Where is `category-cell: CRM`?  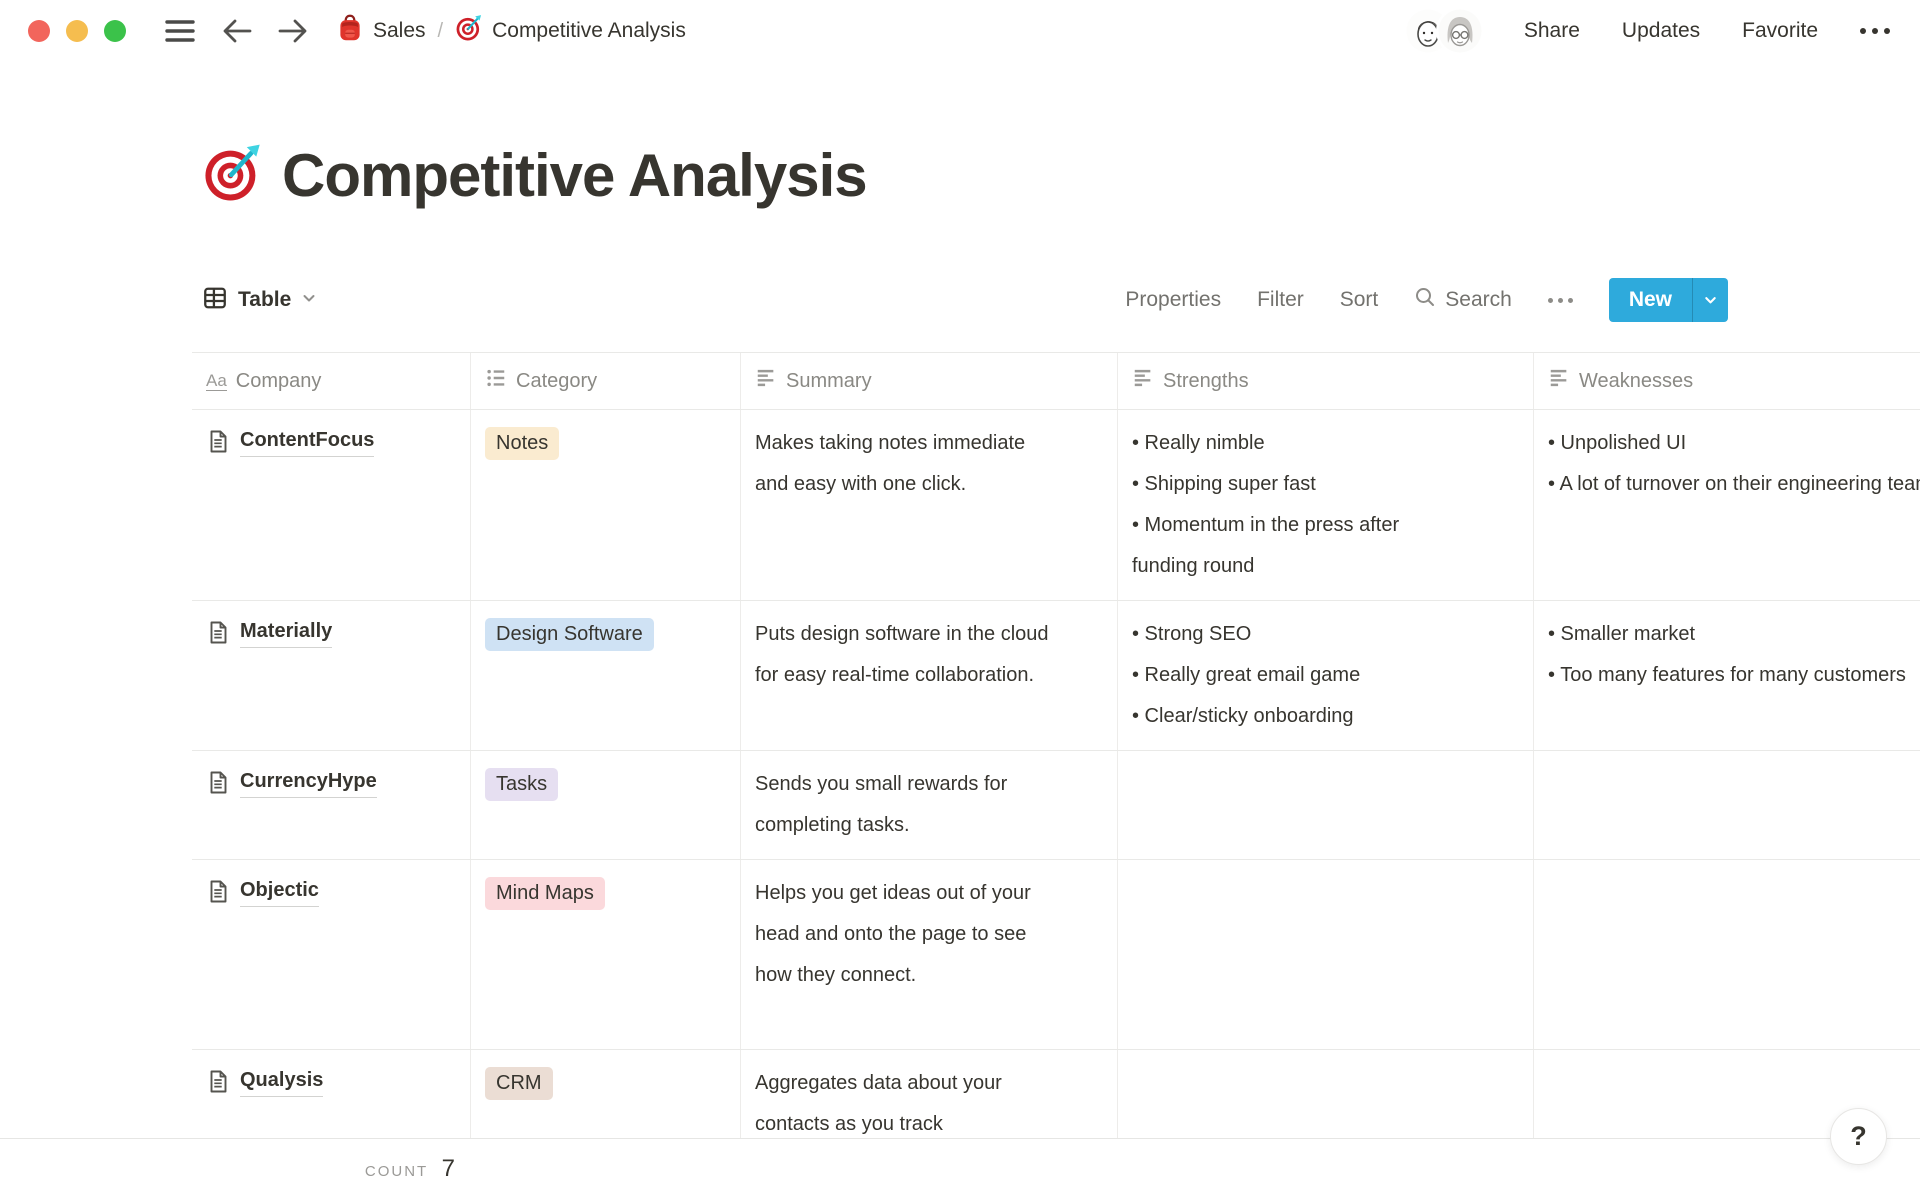
category-cell: CRM is located at coordinates (606, 1094).